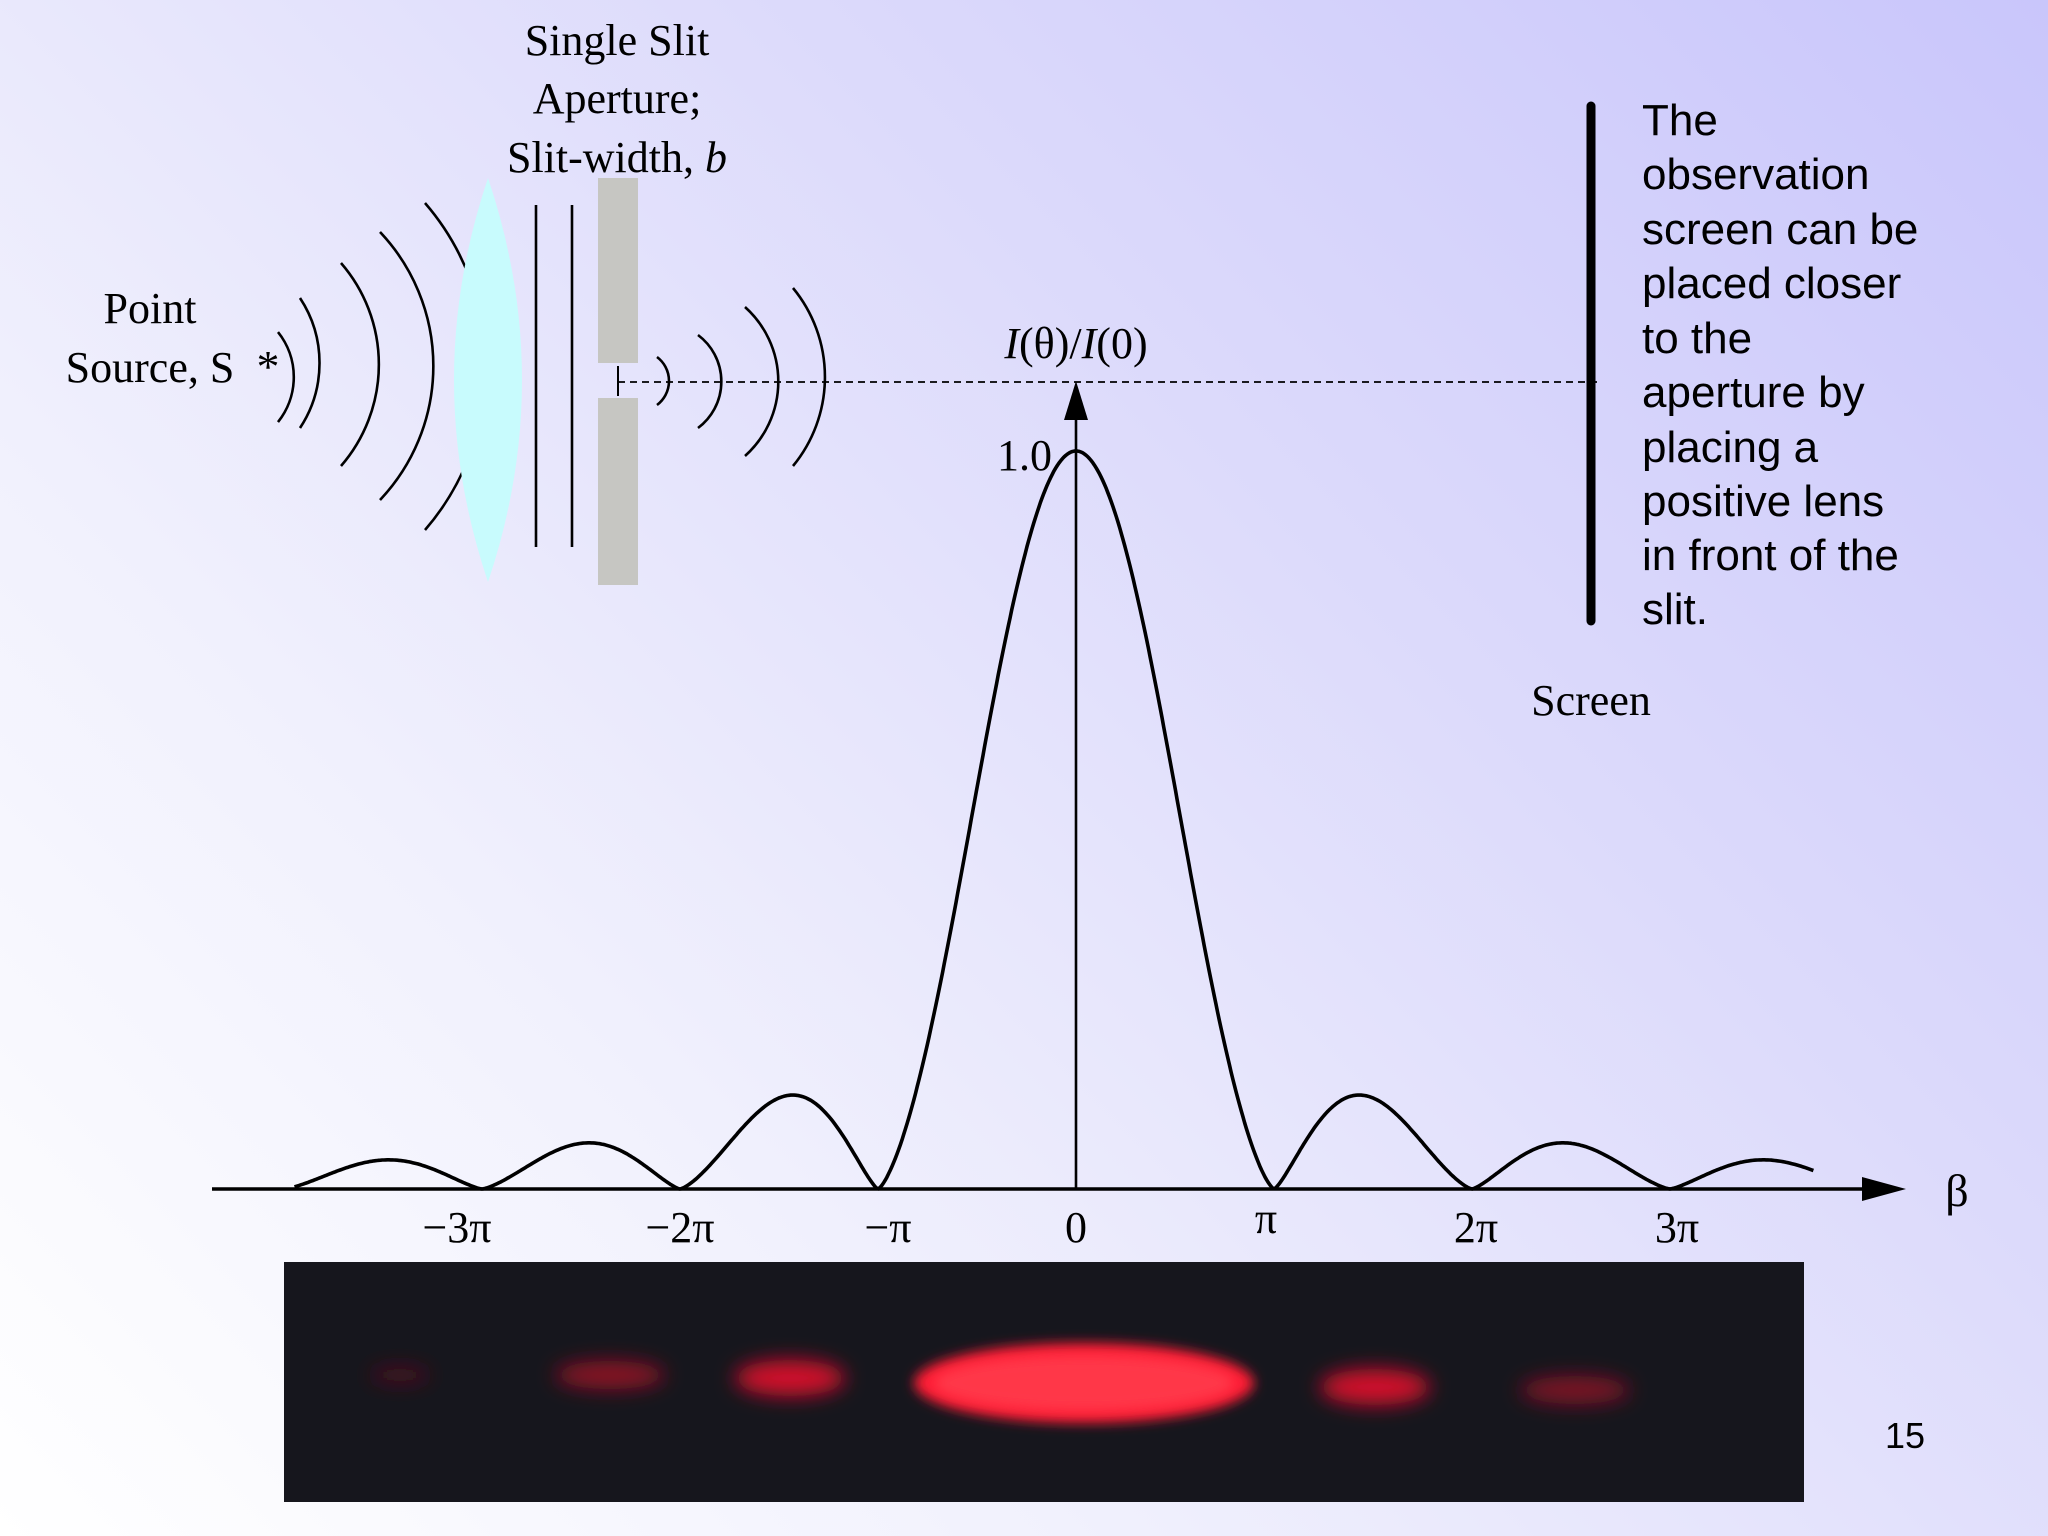  What do you see at coordinates (1075, 343) in the screenshot?
I see `intensity-axis-label: I(θ)/I(0)` at bounding box center [1075, 343].